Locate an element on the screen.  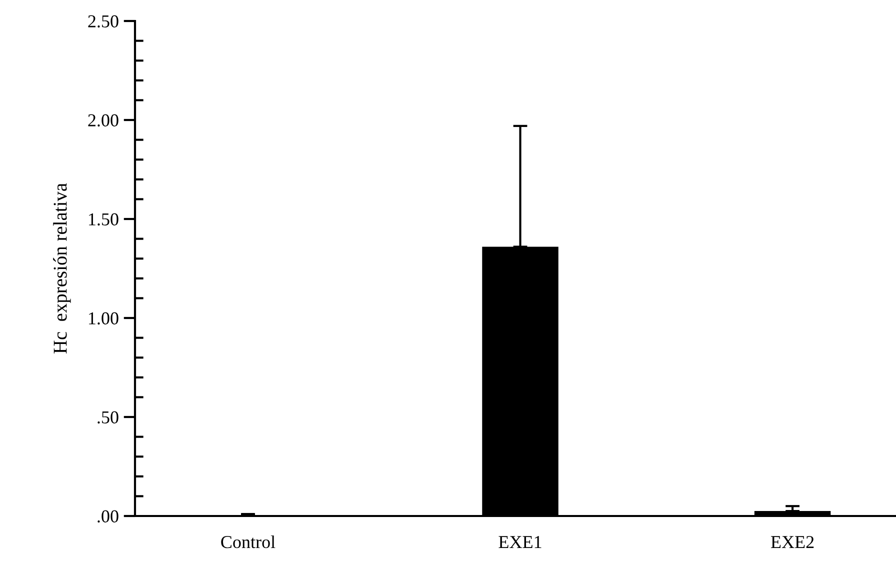
x-tick-label: EXE2 is located at coordinates (792, 542).